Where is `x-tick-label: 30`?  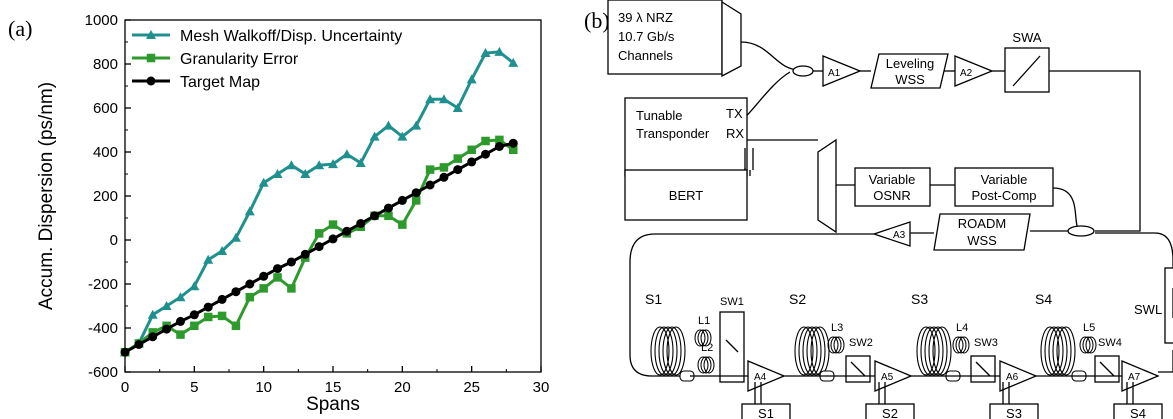
x-tick-label: 30 is located at coordinates (541, 387).